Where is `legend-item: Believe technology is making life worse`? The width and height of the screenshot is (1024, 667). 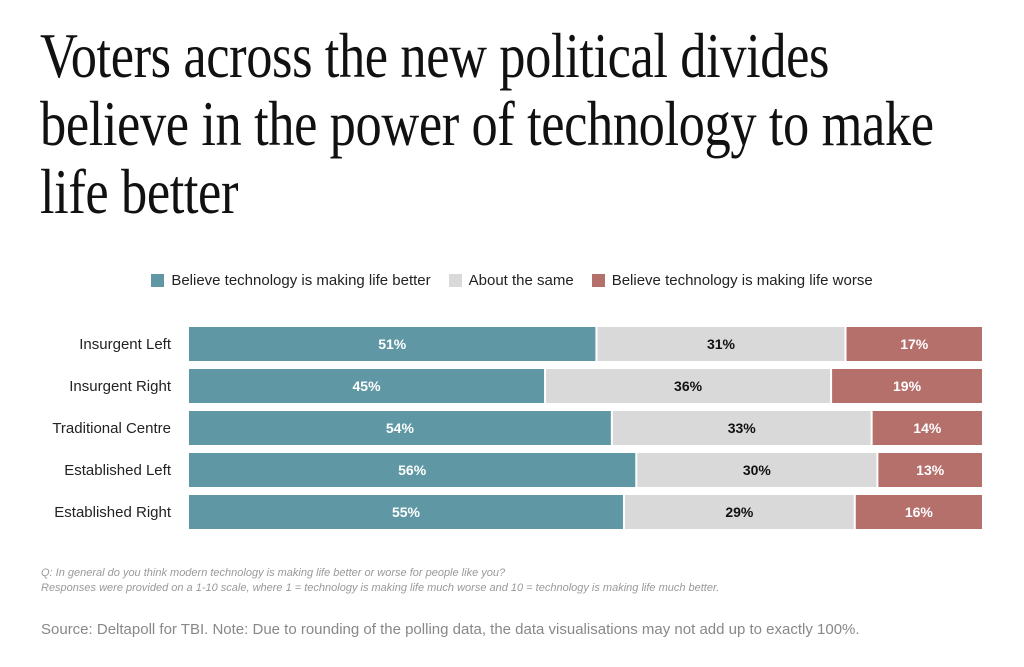 legend-item: Believe technology is making life worse is located at coordinates (732, 280).